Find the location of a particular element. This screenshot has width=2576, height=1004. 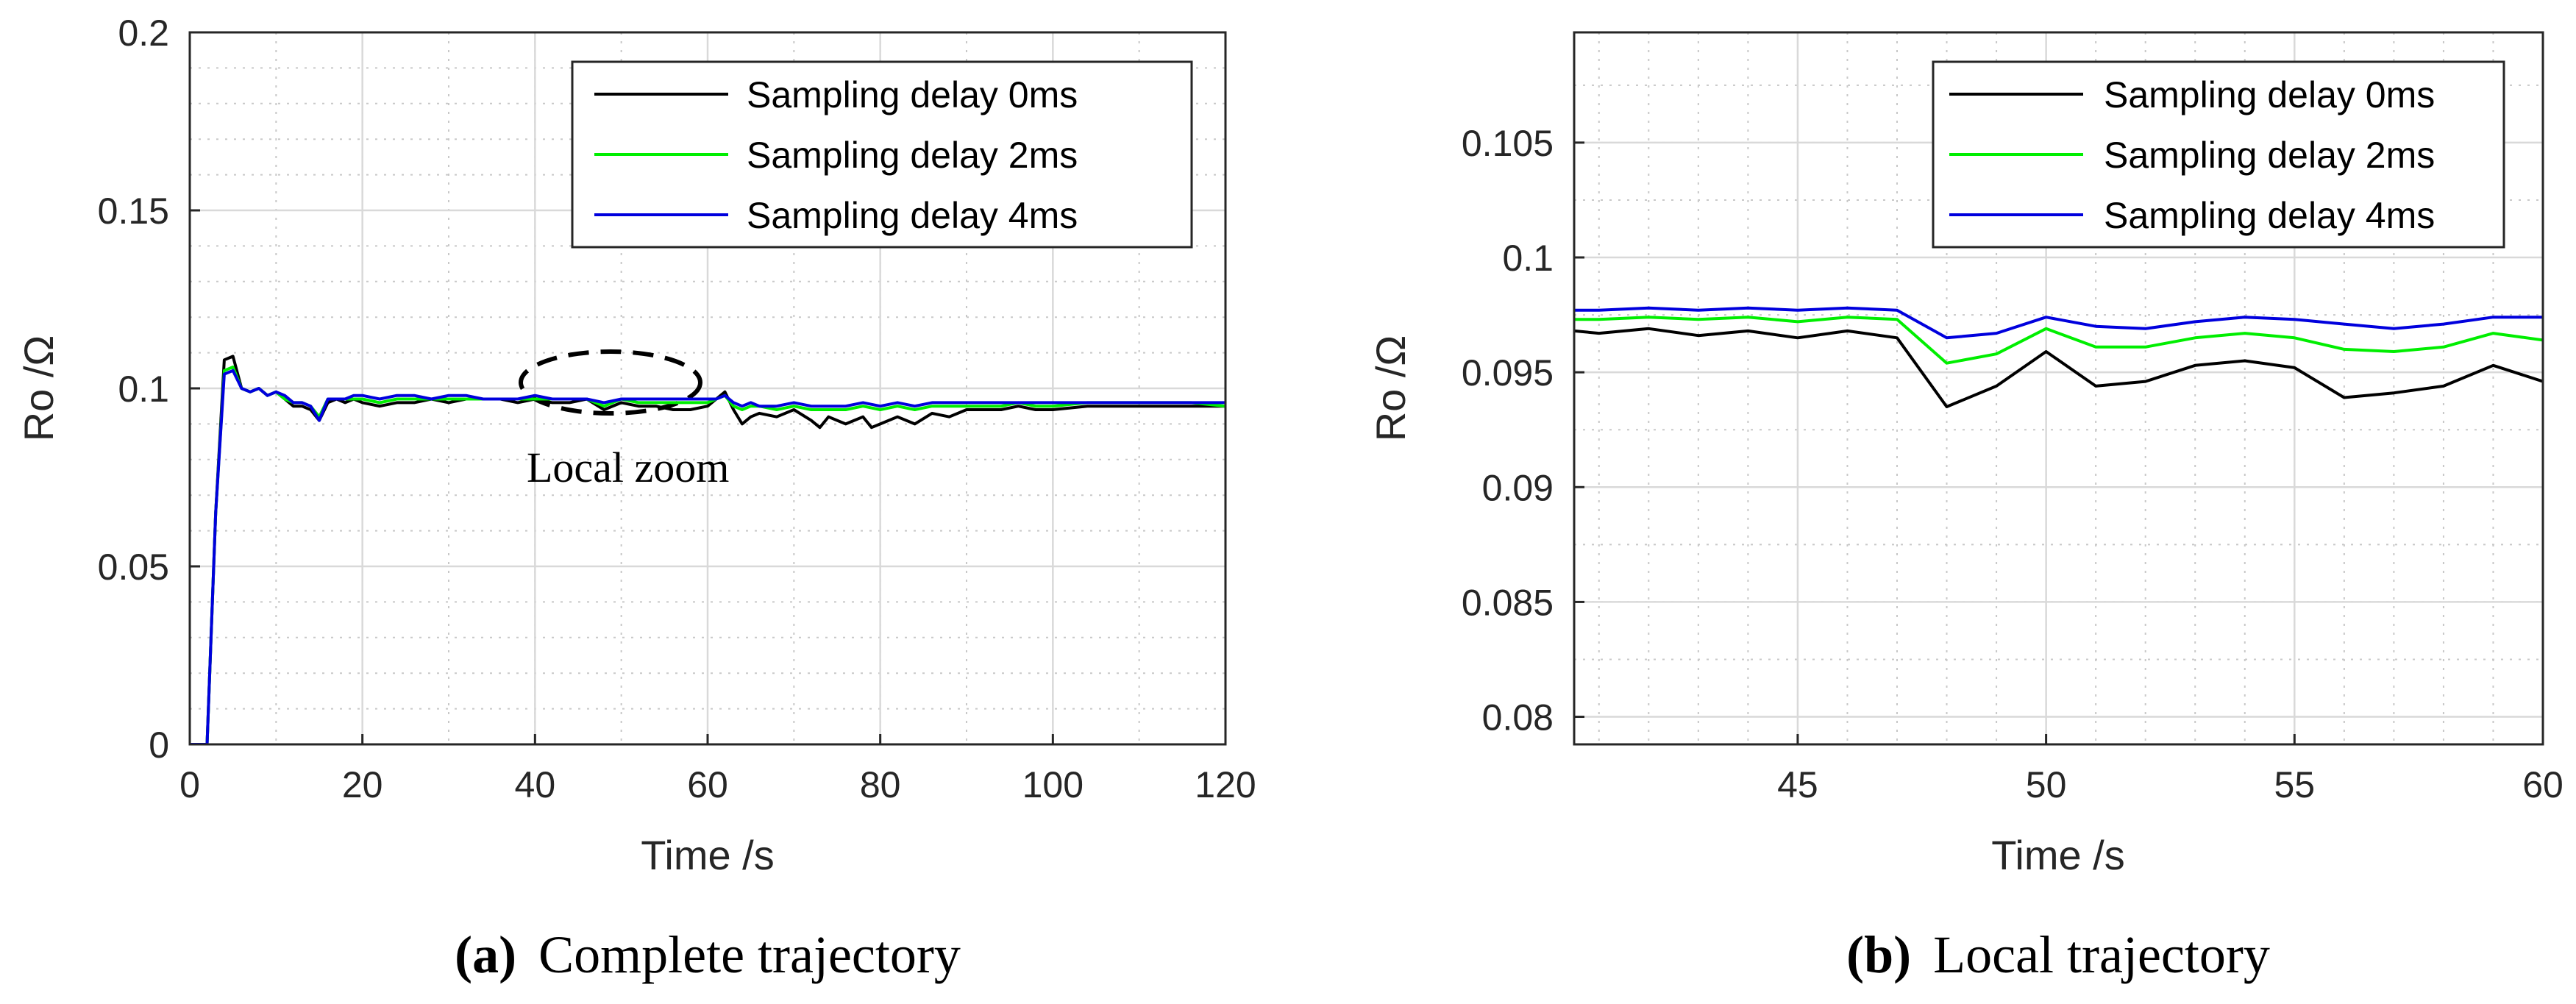

x-tick-labels-a: 0 20 40 60 80 100 120 is located at coordinates (717, 785).